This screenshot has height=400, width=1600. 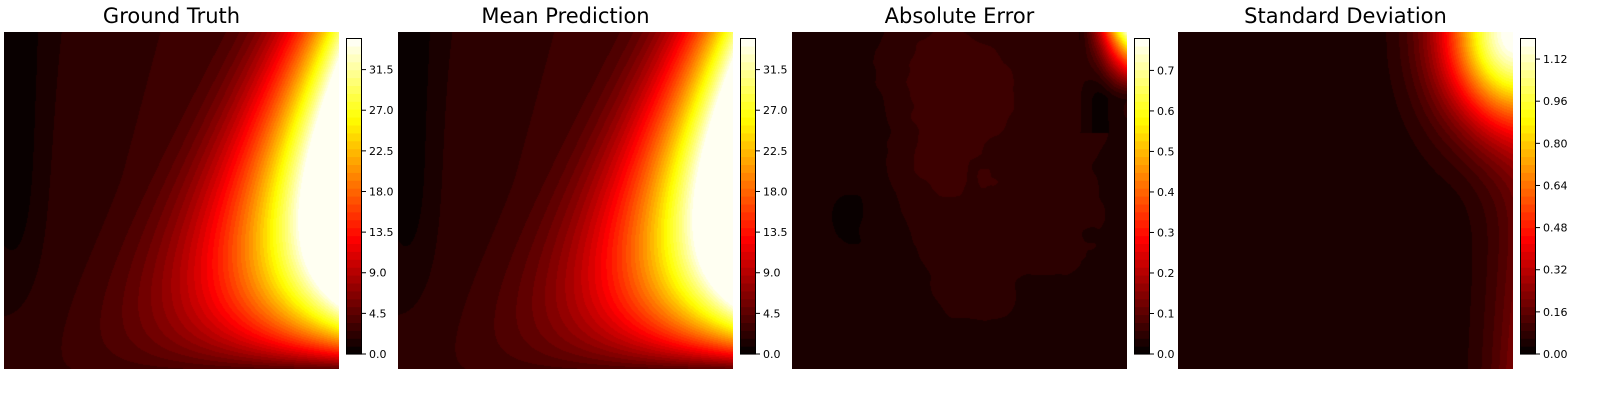 I want to click on colorbar-tick-label: 22.5, so click(x=381, y=151).